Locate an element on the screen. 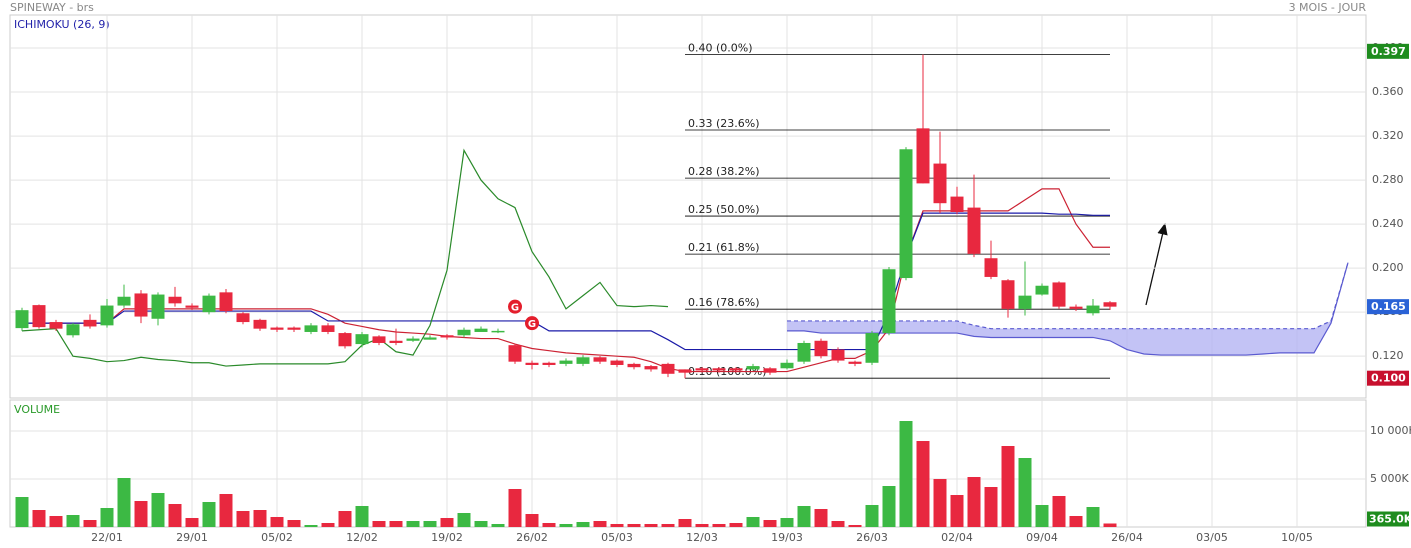 The image size is (1411, 548). x-tick-label: 29/01 is located at coordinates (192, 537).